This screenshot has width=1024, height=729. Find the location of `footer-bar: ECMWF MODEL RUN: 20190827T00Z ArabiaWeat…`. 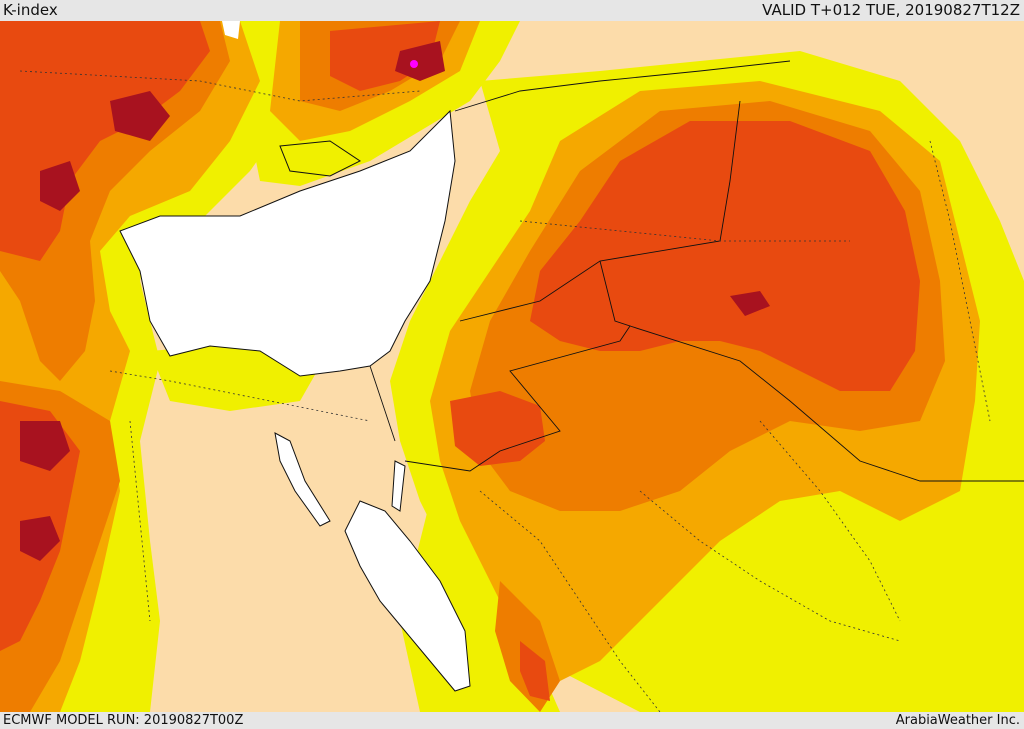

footer-bar: ECMWF MODEL RUN: 20190827T00Z ArabiaWeat… is located at coordinates (512, 720).